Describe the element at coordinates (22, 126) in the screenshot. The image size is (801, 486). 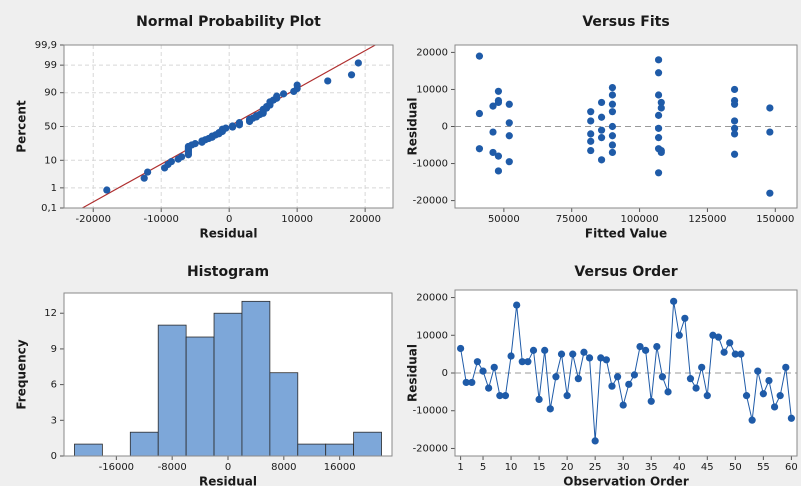
I see `y-axis-label: Percent` at that location.